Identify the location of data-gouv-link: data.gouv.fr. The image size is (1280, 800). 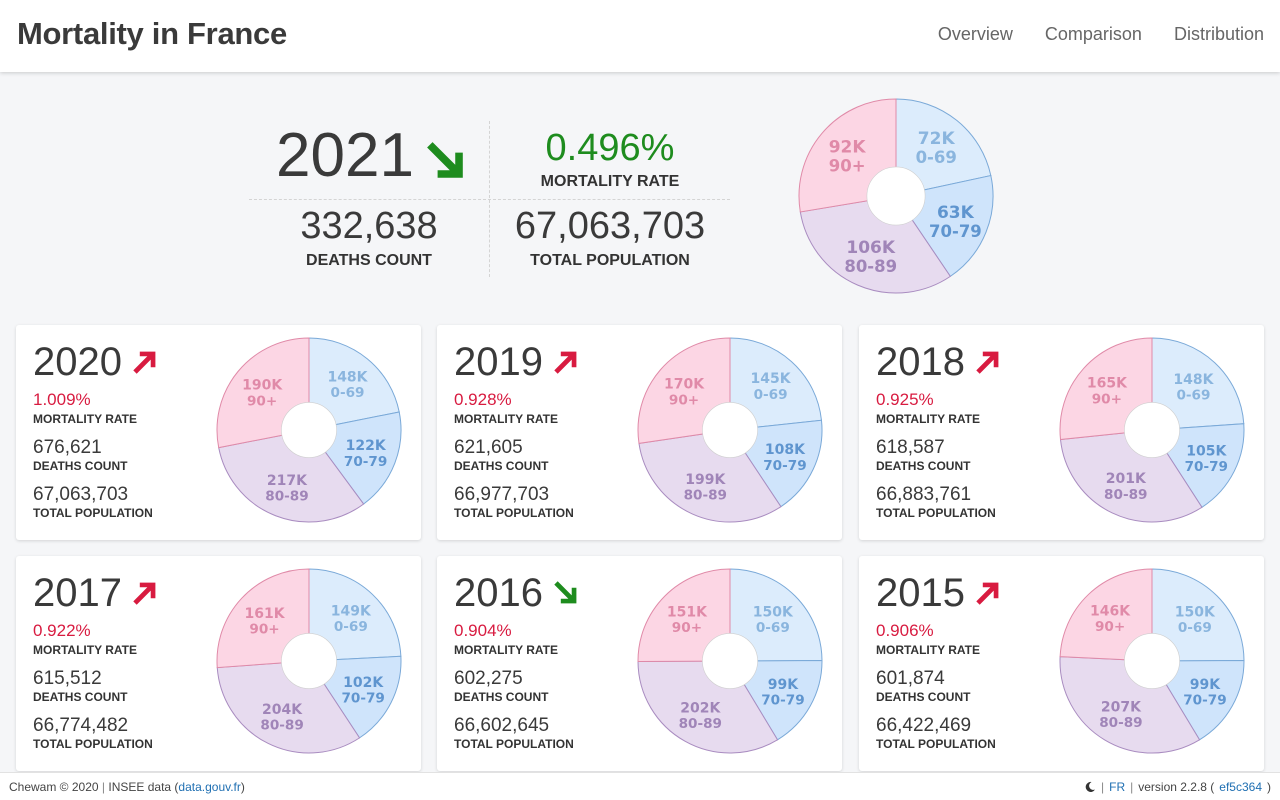
(209, 787).